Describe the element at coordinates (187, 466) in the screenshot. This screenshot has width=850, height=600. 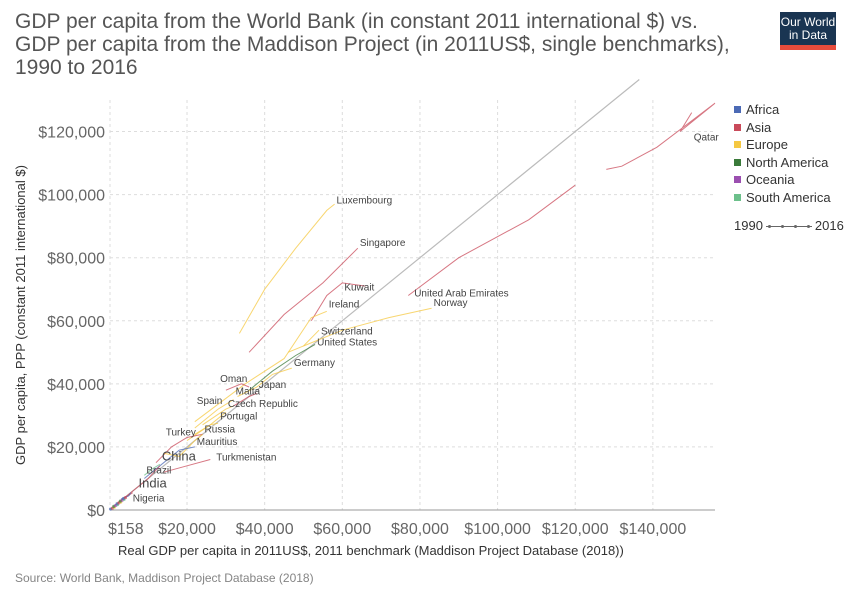
I see `trajectory-turkmenistan` at that location.